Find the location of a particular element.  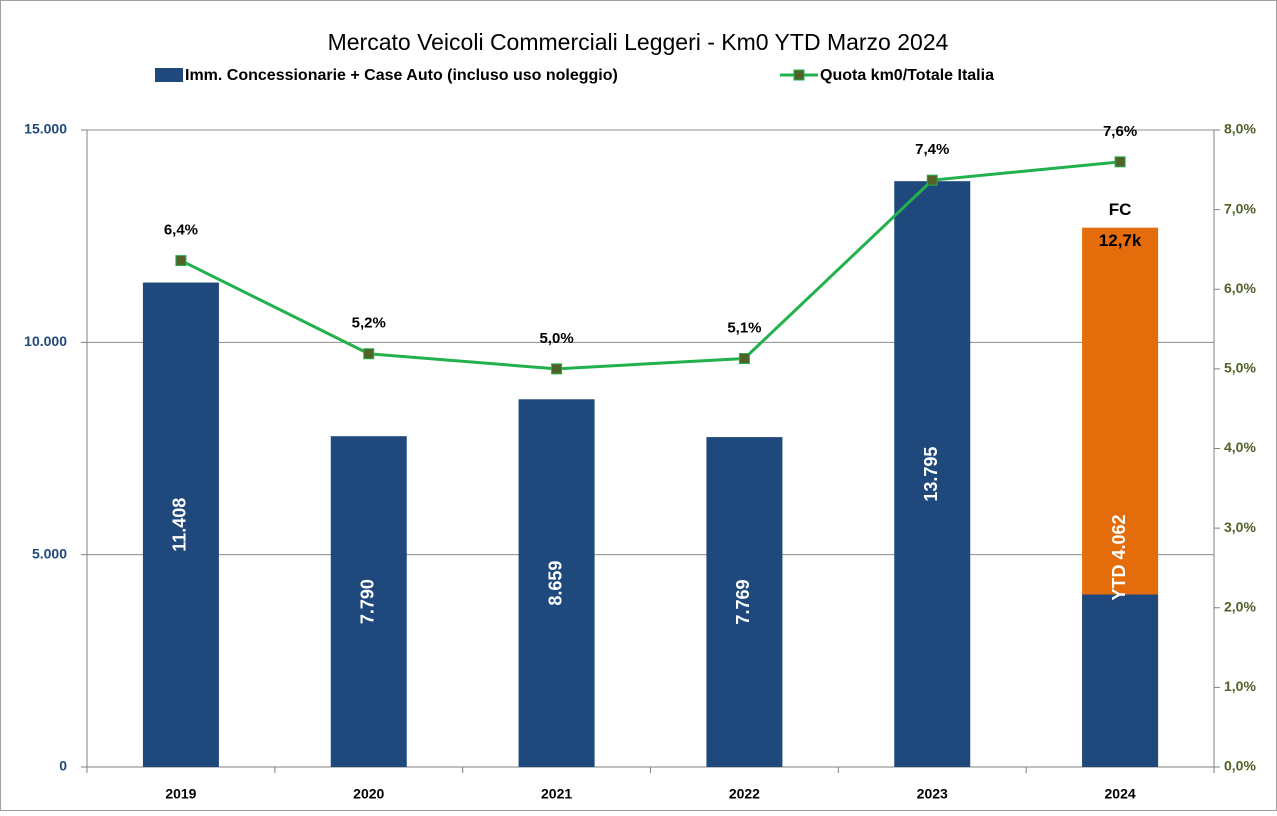

bar-value-label: 7.769 is located at coordinates (743, 602).